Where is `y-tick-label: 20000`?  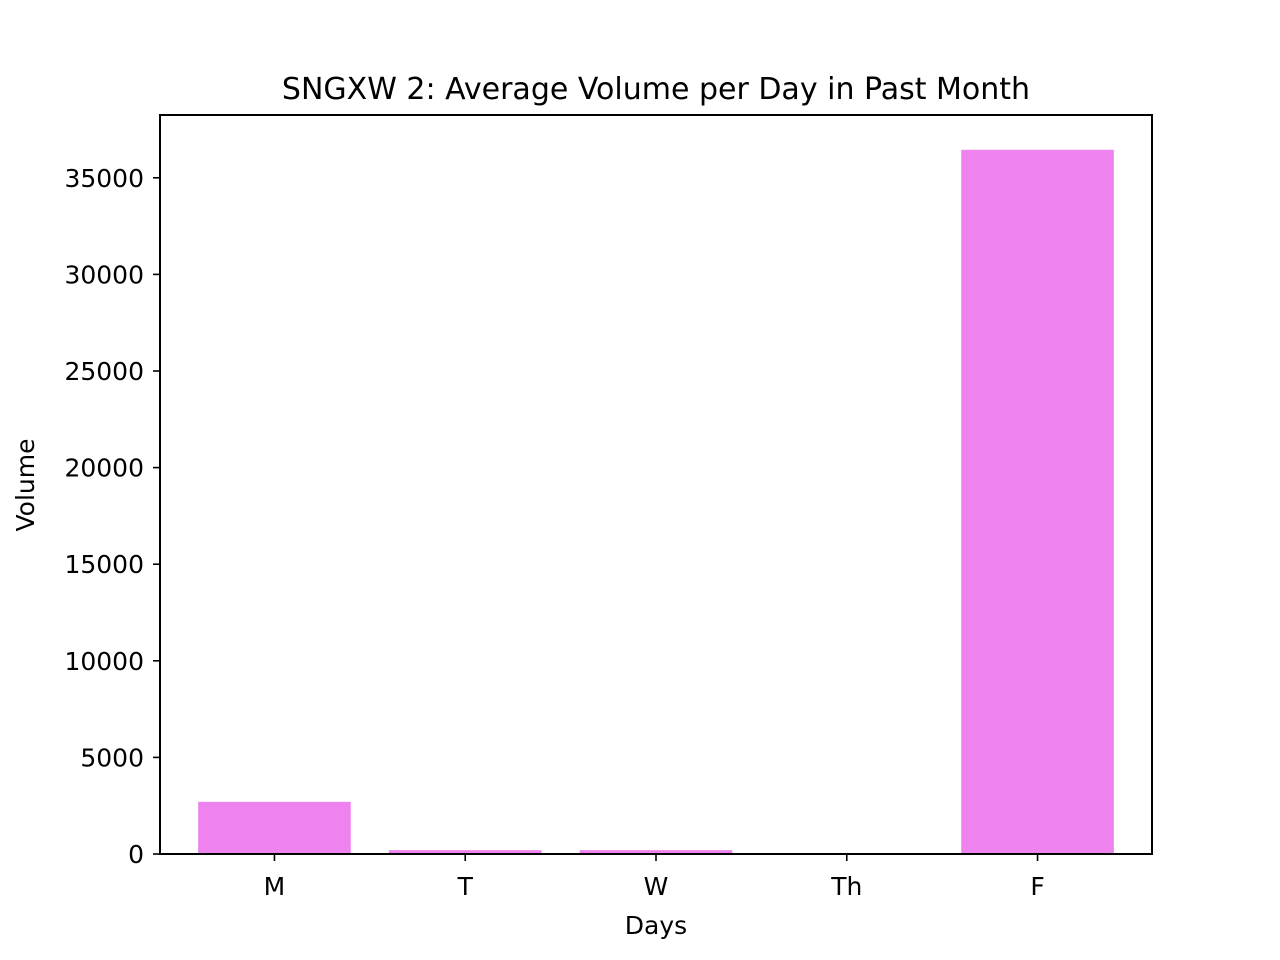 y-tick-label: 20000 is located at coordinates (104, 468).